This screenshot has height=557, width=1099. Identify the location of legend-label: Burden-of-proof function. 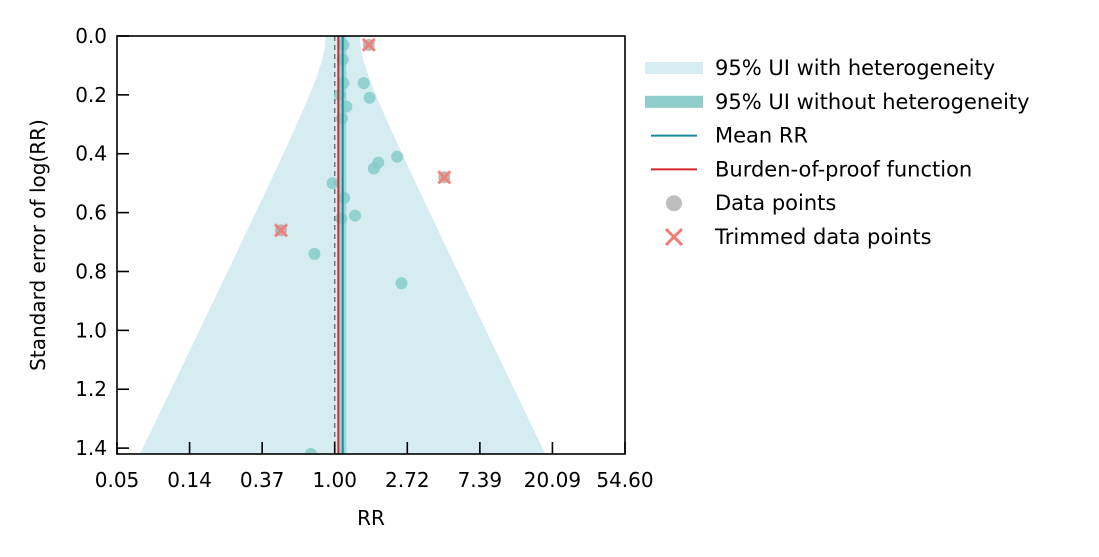
(843, 169).